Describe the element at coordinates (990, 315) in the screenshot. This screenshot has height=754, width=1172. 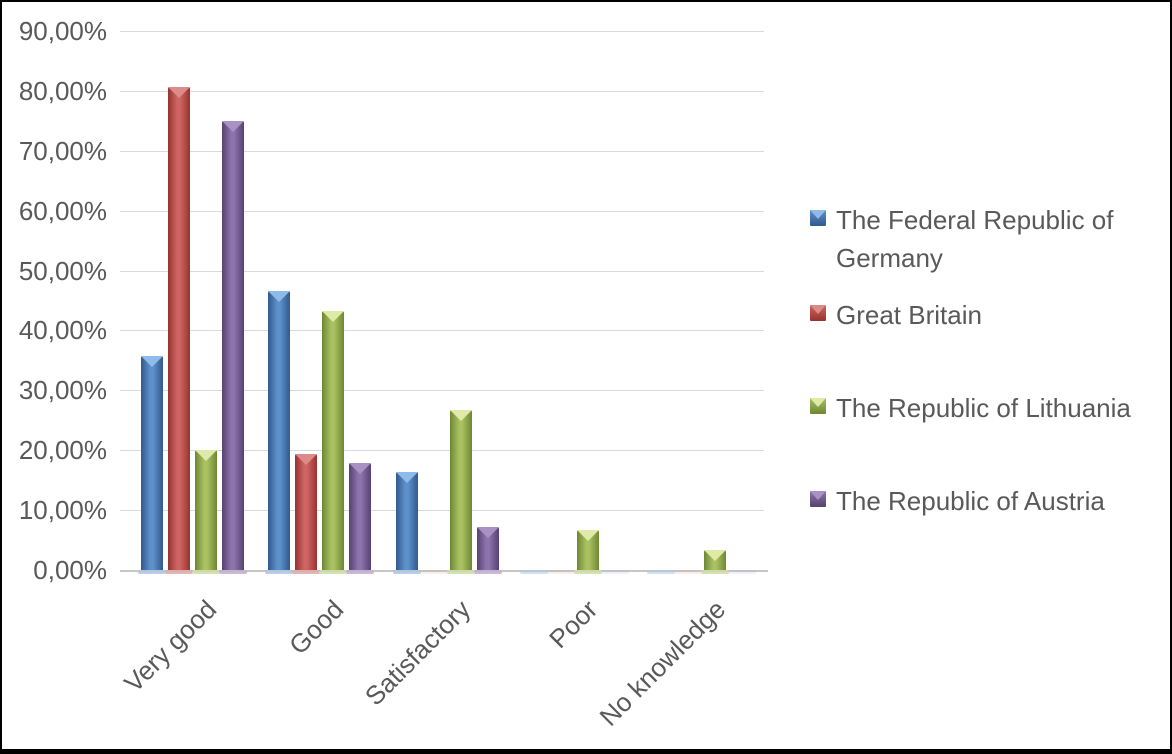
I see `legend-item: Great Britain` at that location.